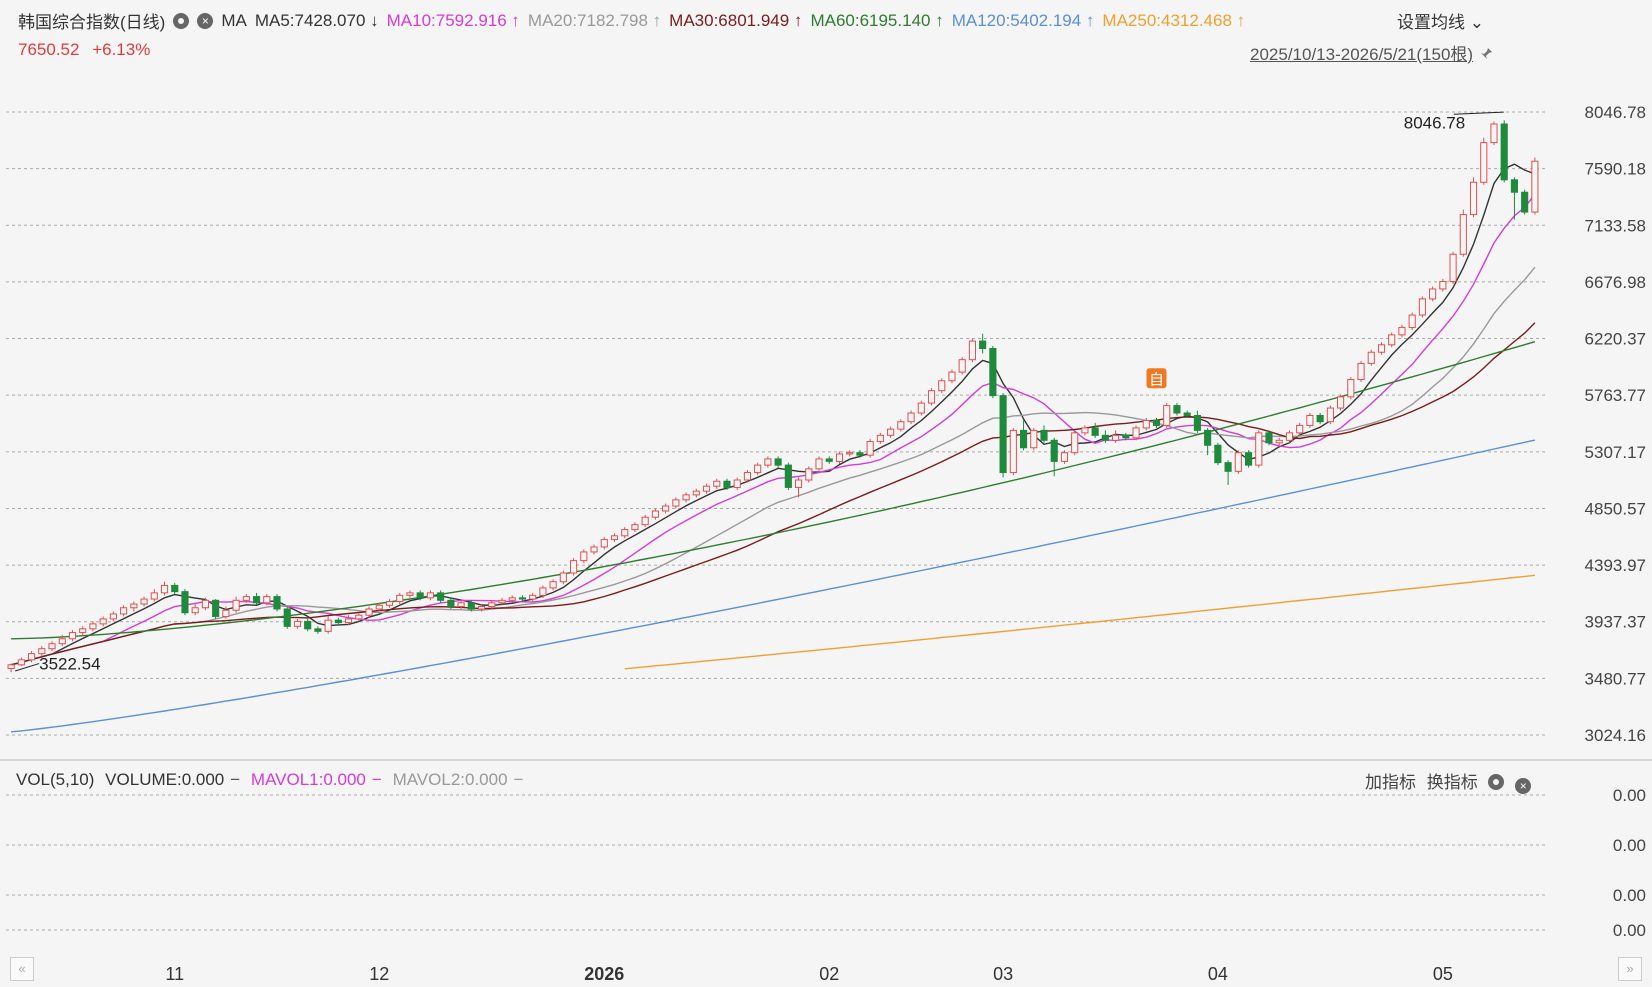 The image size is (1652, 987). What do you see at coordinates (1615, 735) in the screenshot?
I see `y-tick-label: 3024.16` at bounding box center [1615, 735].